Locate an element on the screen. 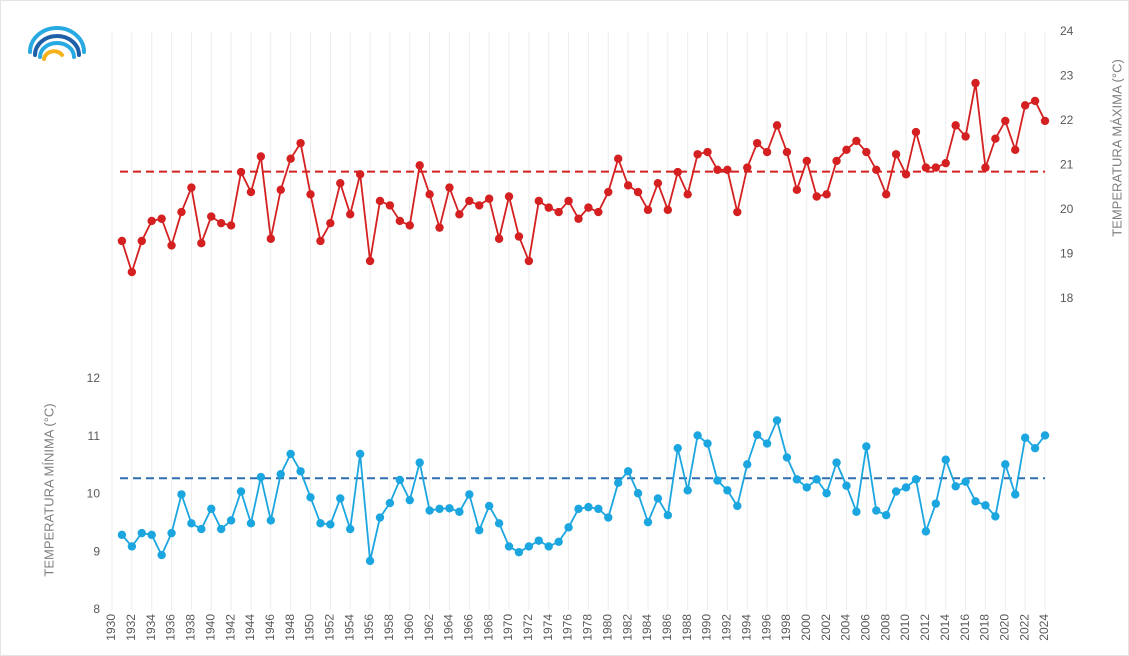 The image size is (1129, 656). x-tick-label: 1976 is located at coordinates (568, 627).